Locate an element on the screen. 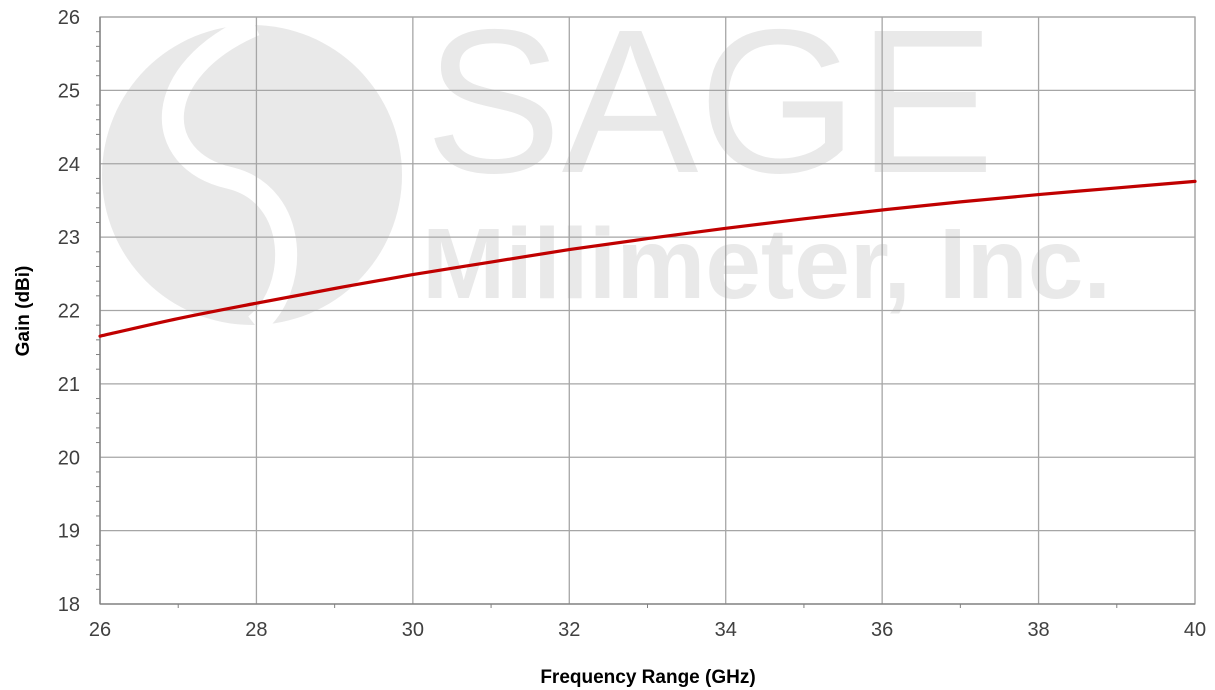 Image resolution: width=1215 pixels, height=690 pixels. x-tick-label: 26 is located at coordinates (100, 630).